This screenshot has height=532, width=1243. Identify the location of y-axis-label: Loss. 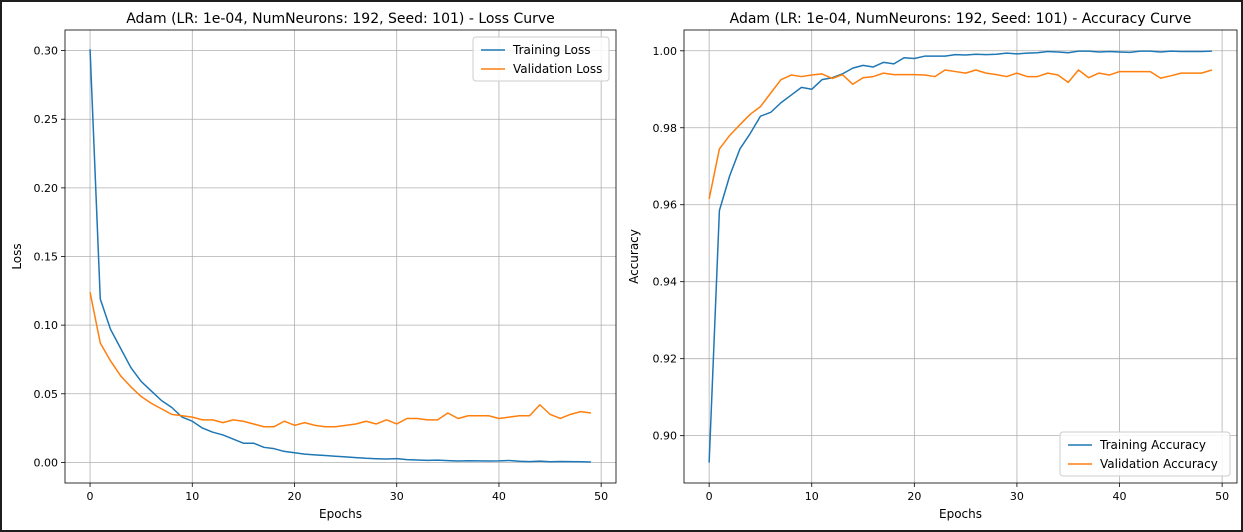
(17, 256).